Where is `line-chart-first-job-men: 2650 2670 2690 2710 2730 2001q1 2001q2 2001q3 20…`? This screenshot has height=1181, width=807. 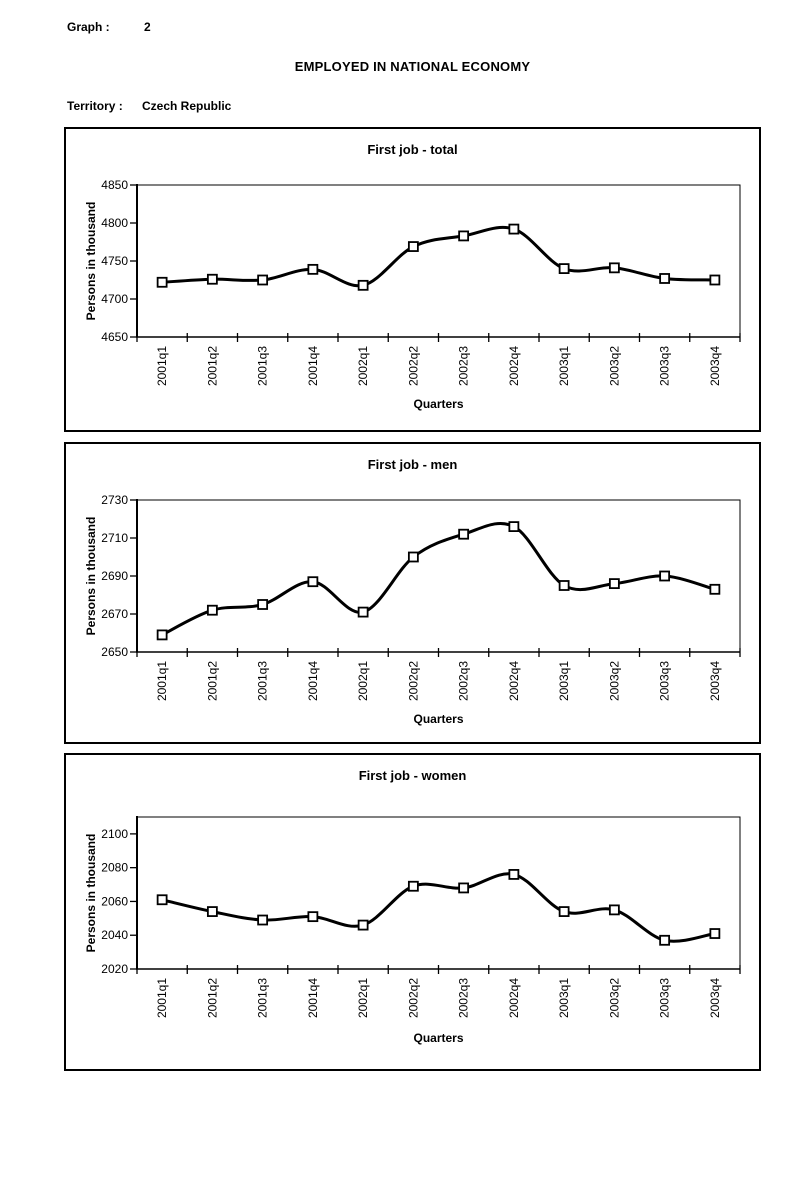
line-chart-first-job-men: 2650 2670 2690 2710 2730 2001q1 2001q2 2001q3 20… is located at coordinates (421, 597).